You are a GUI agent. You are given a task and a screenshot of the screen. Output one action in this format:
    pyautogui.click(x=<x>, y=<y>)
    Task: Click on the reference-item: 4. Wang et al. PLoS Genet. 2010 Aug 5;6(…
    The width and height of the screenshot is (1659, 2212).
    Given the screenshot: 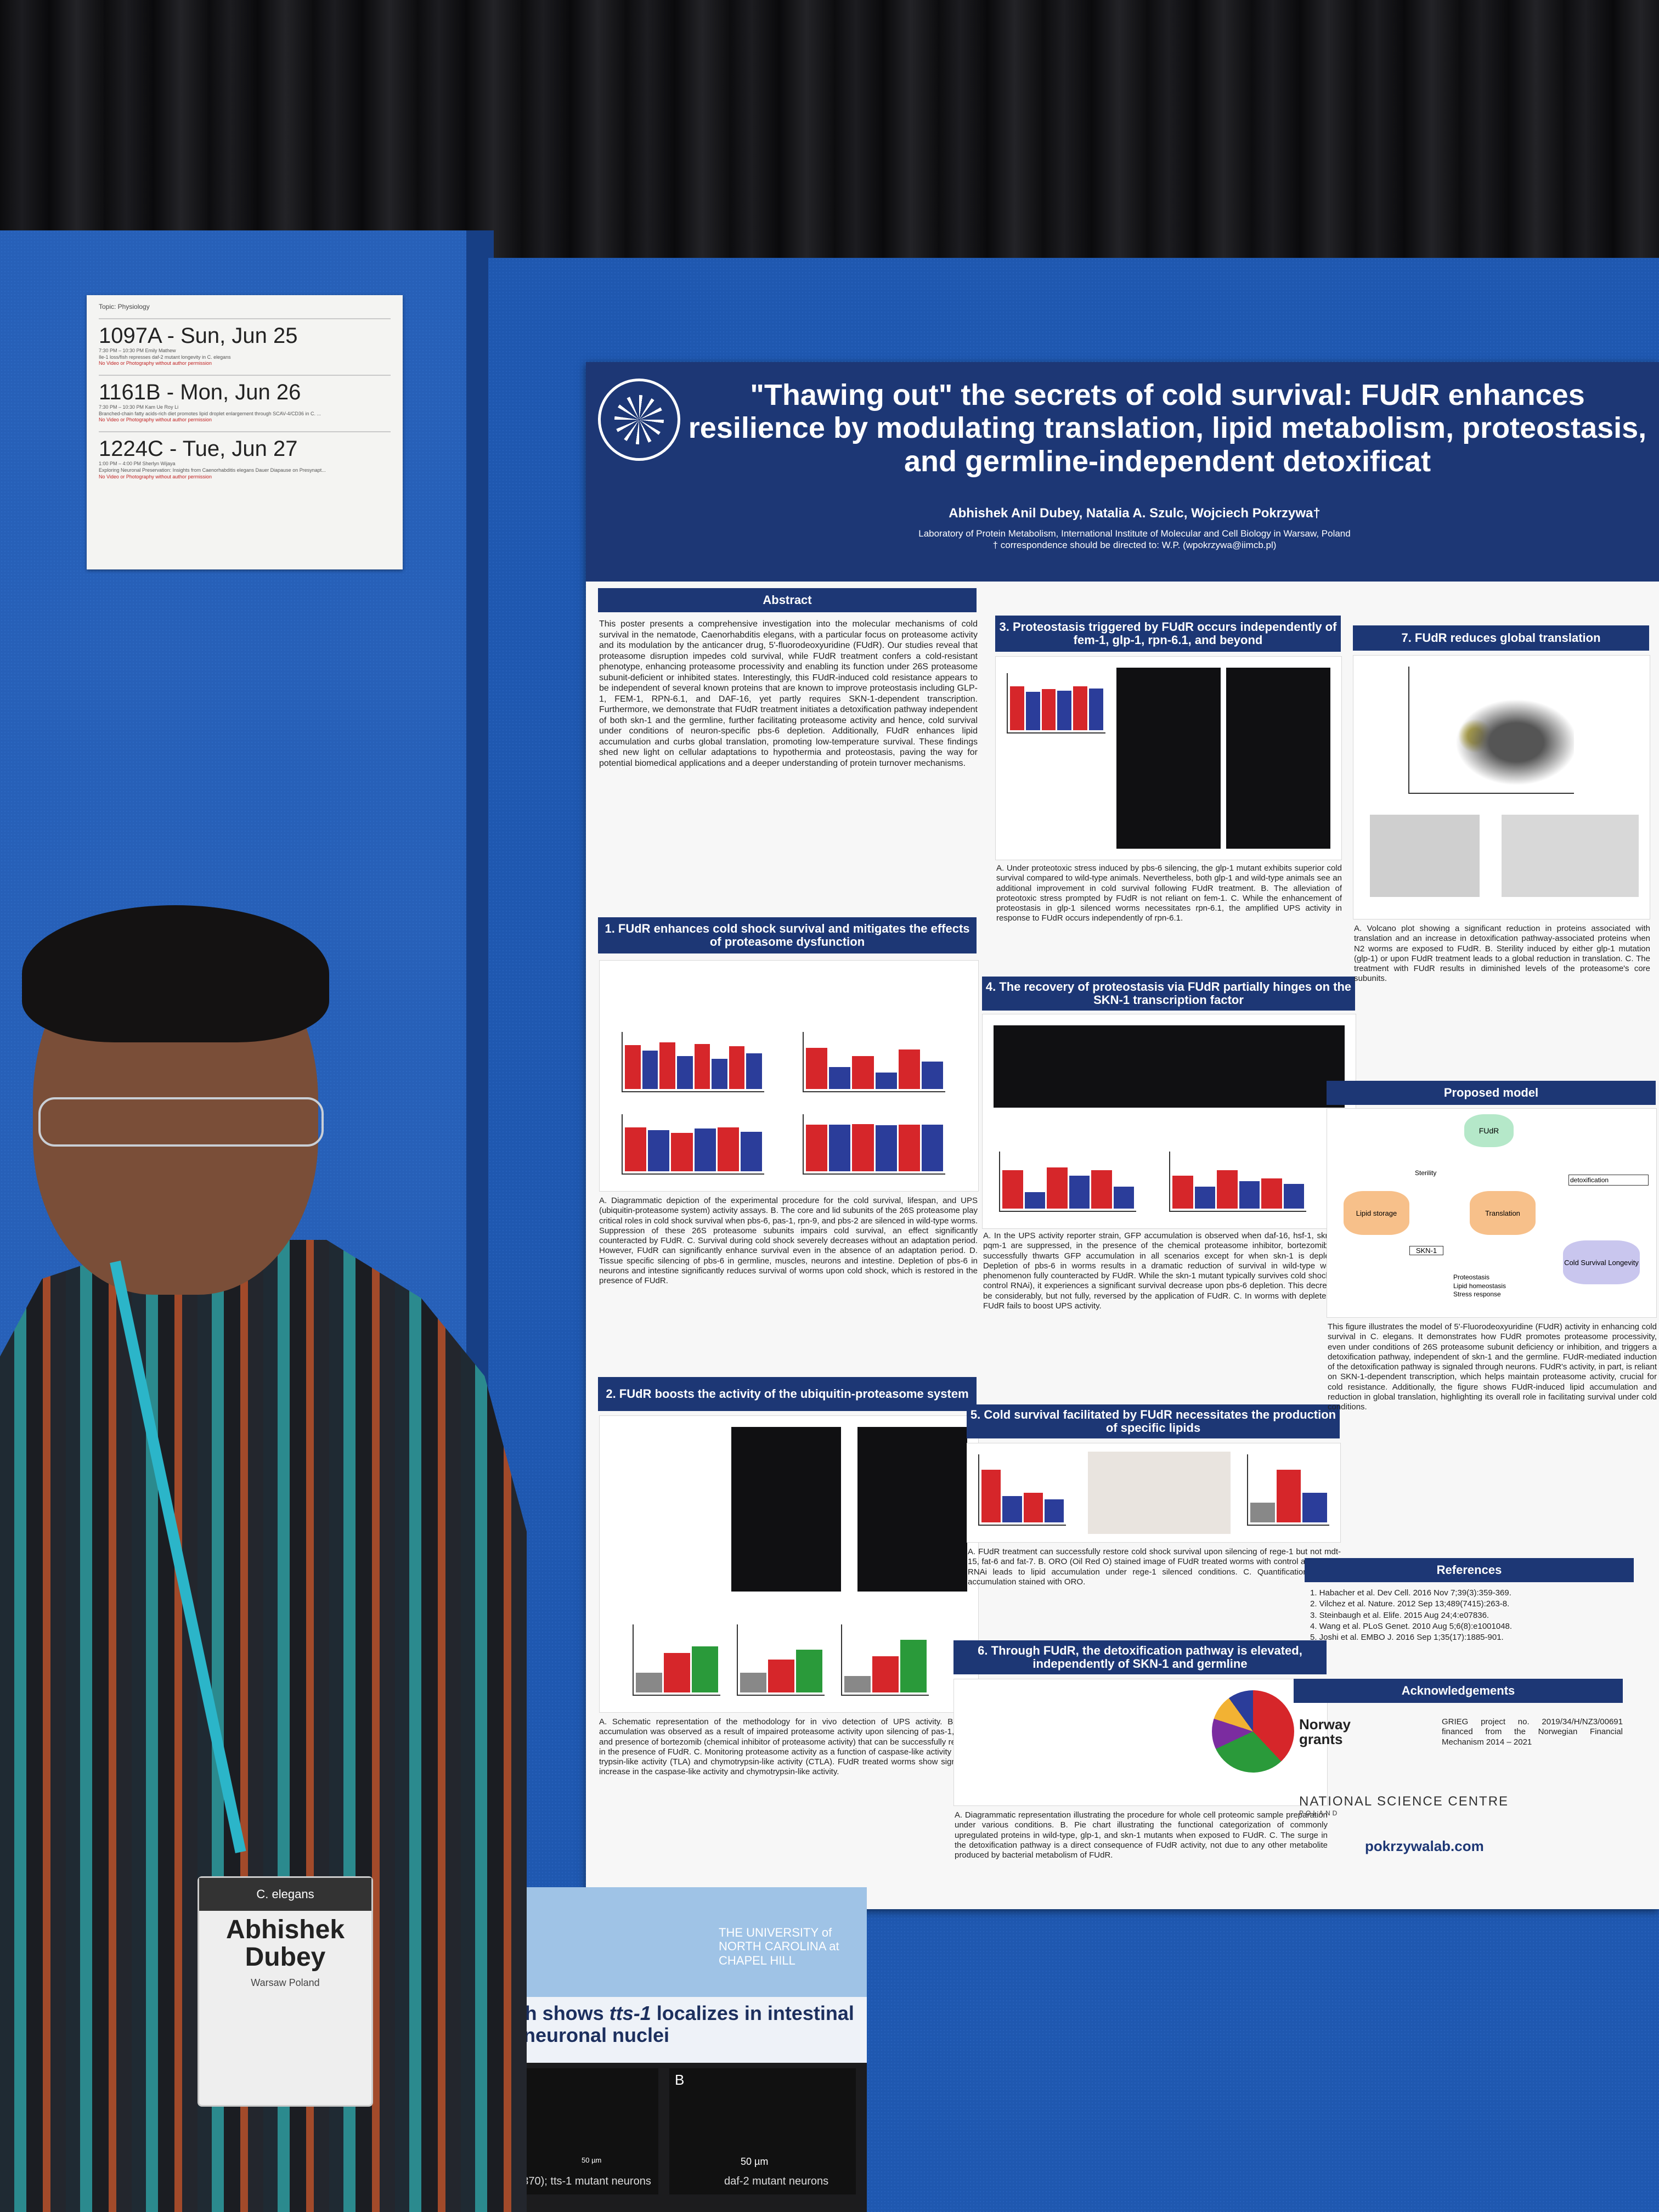 What is the action you would take?
    pyautogui.click(x=1411, y=1626)
    